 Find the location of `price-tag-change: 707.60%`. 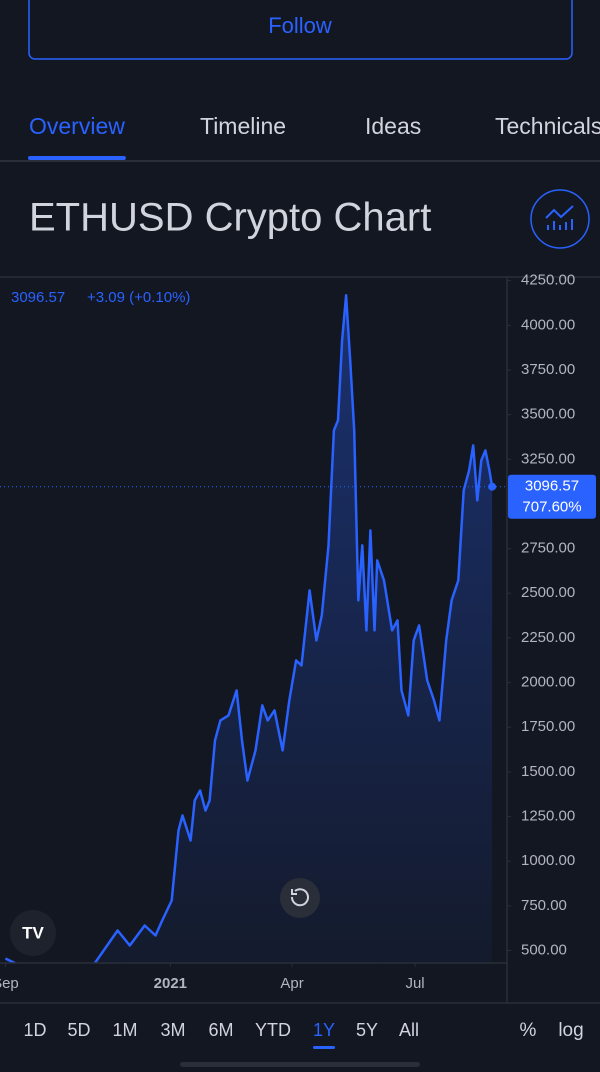

price-tag-change: 707.60% is located at coordinates (551, 507).